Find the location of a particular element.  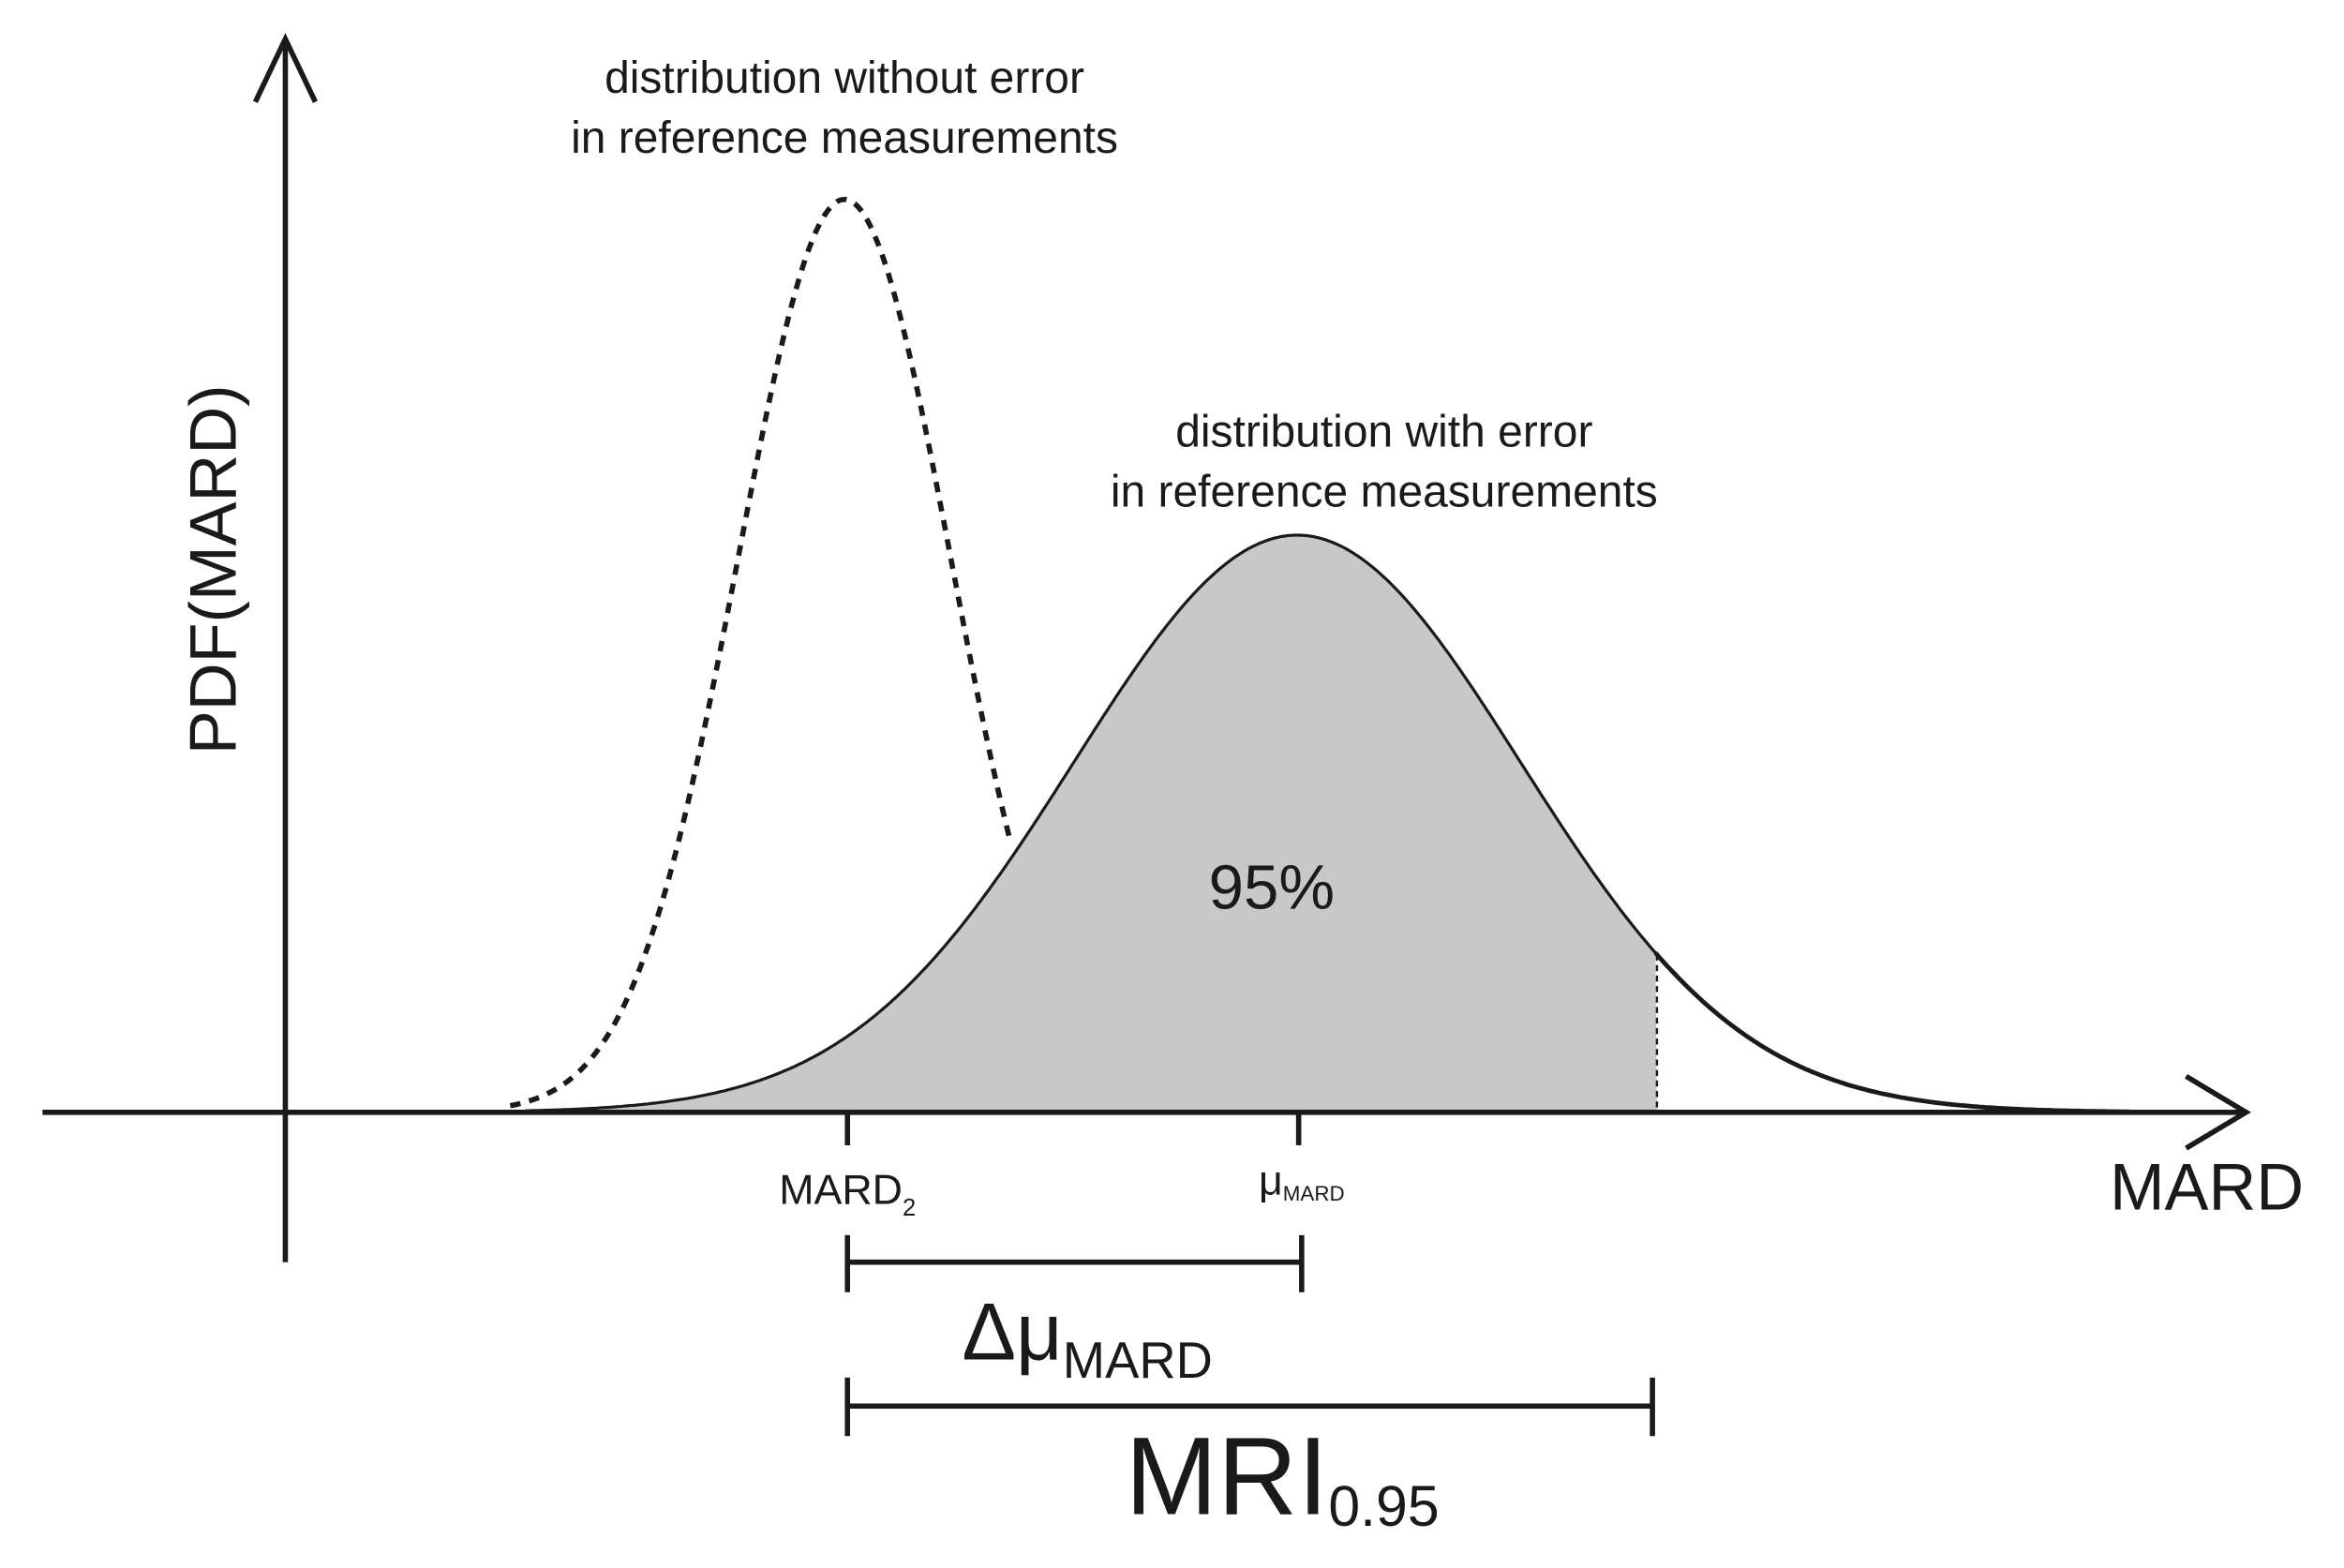

curve-with-error-tail is located at coordinates (1891, 1032).